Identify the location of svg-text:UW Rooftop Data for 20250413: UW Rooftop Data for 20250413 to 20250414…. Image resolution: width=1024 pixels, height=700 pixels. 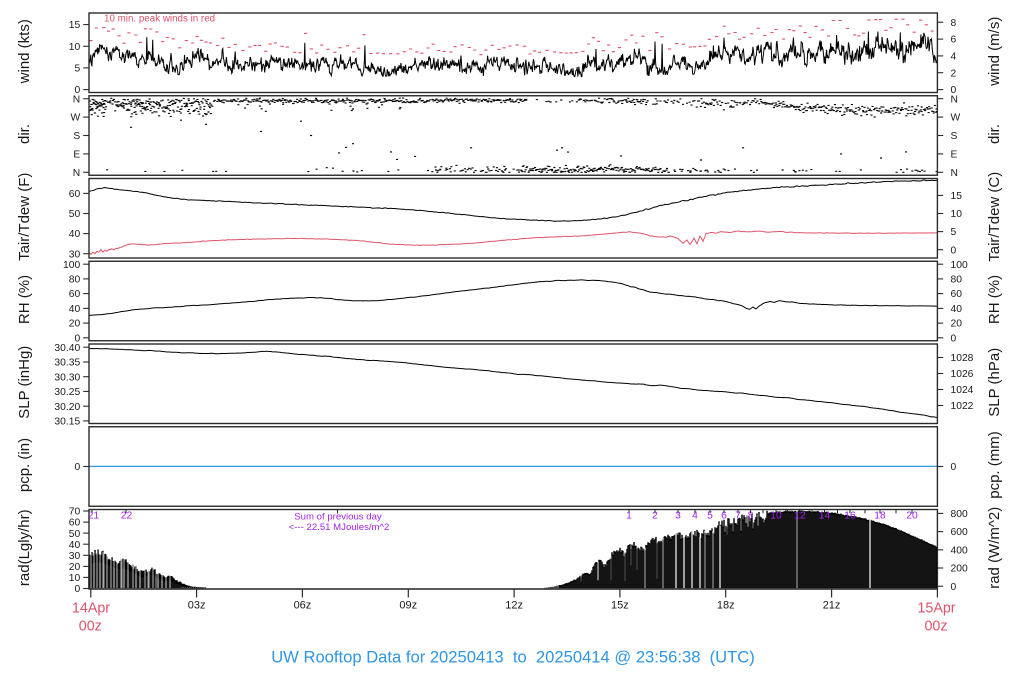
(513, 657).